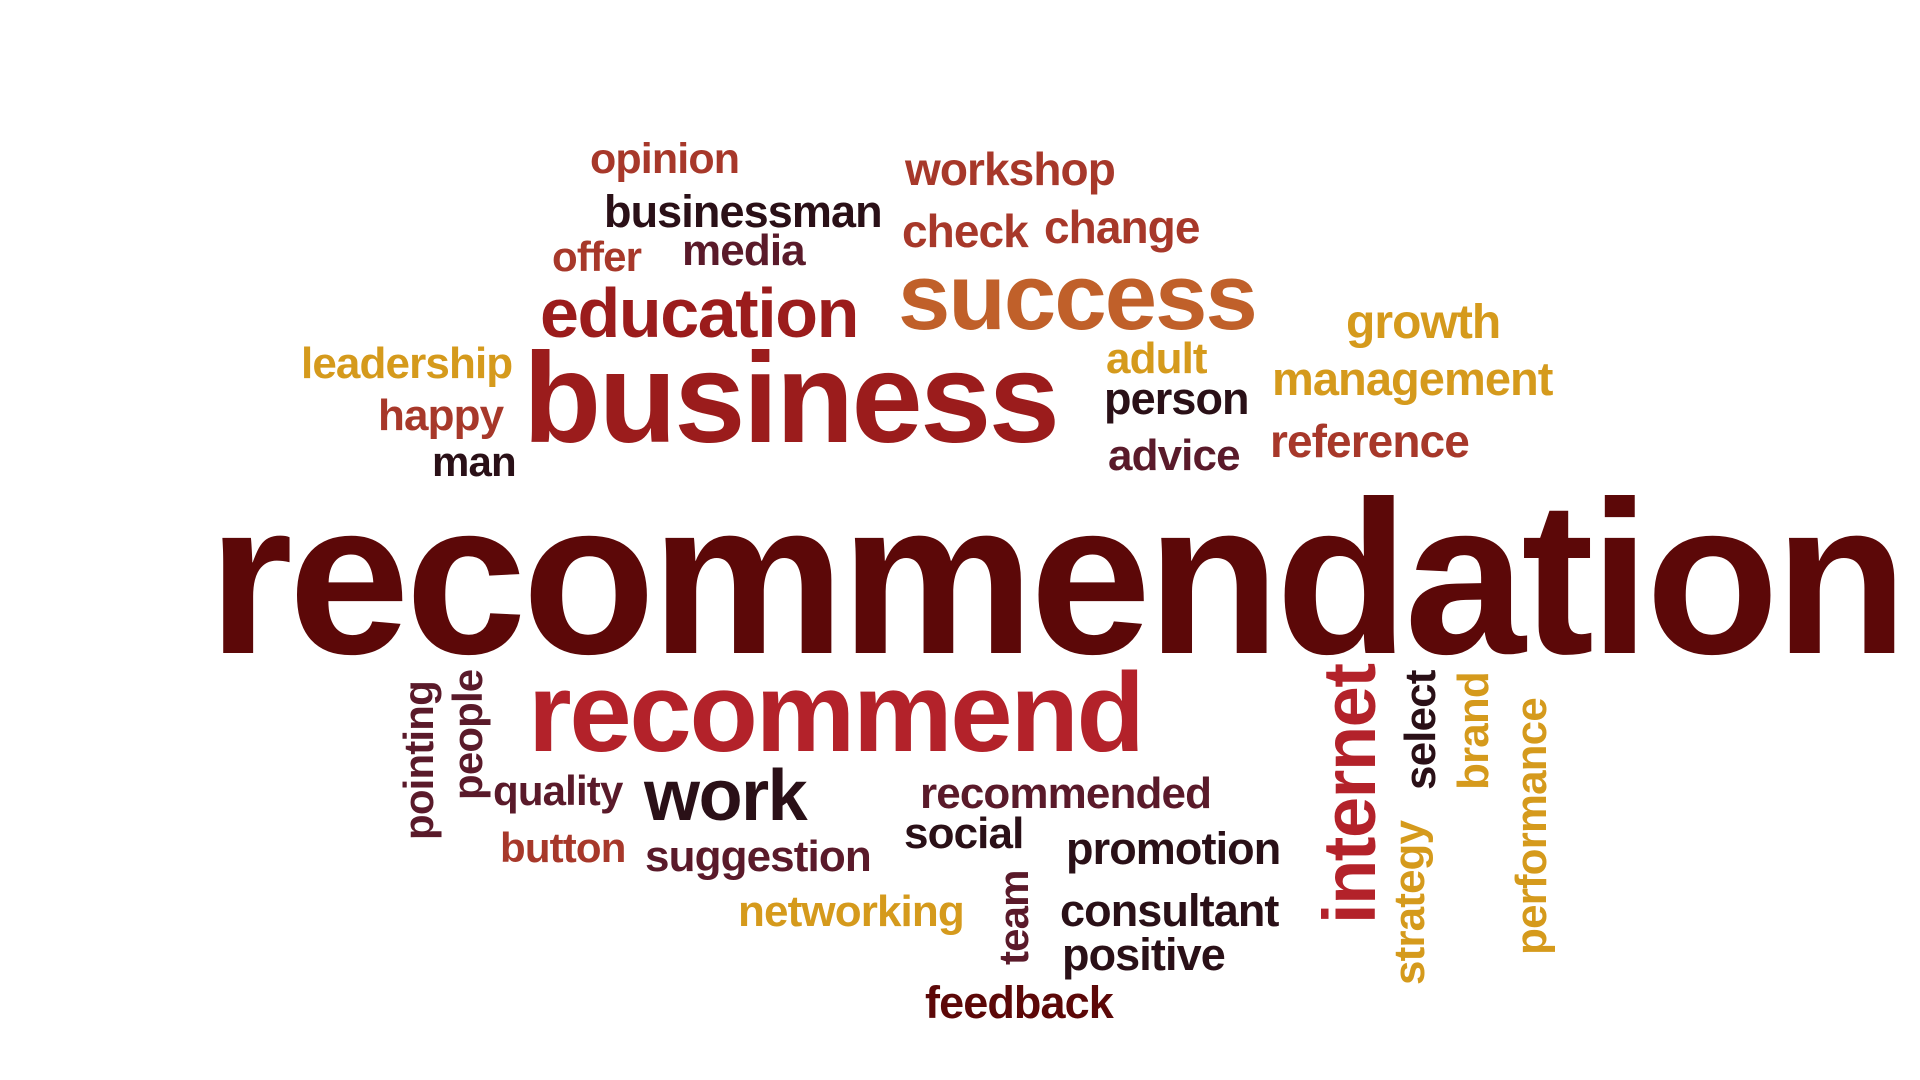  I want to click on word-internet: internet, so click(1349, 794).